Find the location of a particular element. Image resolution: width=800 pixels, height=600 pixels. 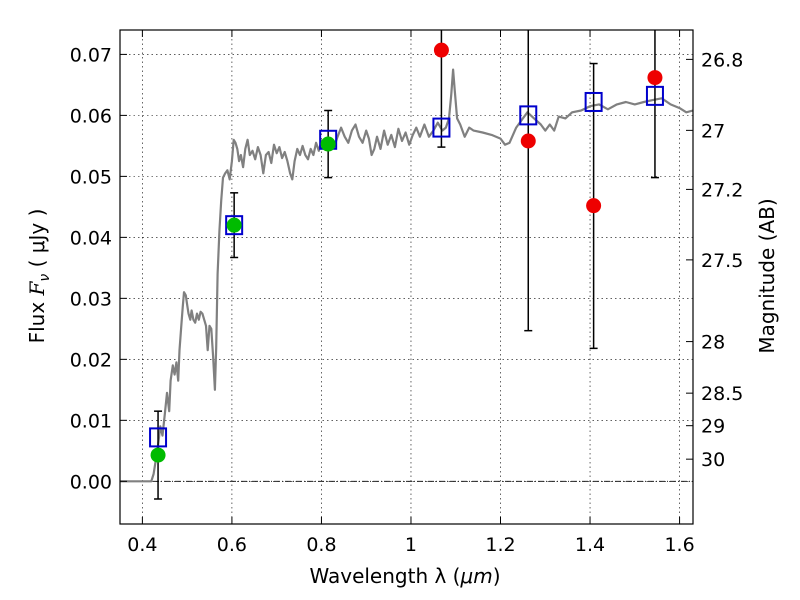

y2-tick-label: 27 is located at coordinates (713, 131).